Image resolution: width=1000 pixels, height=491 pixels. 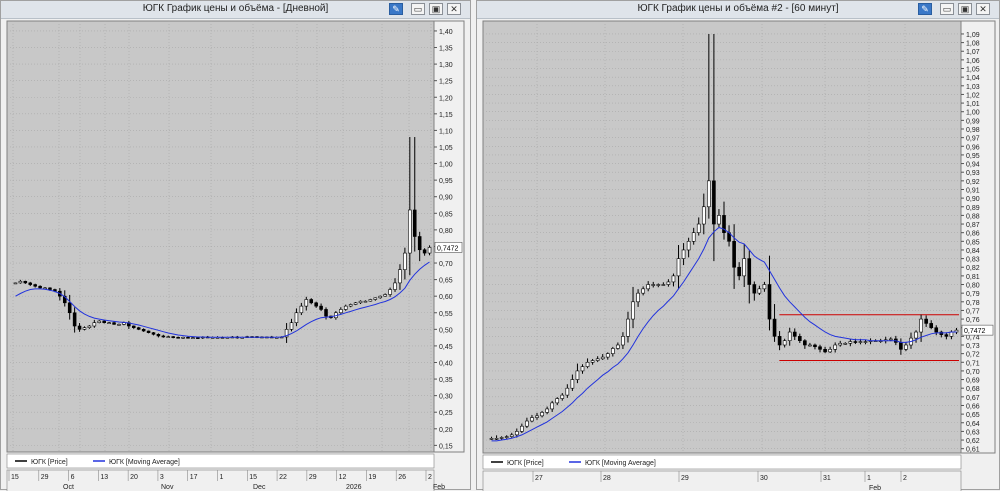 I want to click on y-tick-label: 0,79, so click(x=973, y=294).